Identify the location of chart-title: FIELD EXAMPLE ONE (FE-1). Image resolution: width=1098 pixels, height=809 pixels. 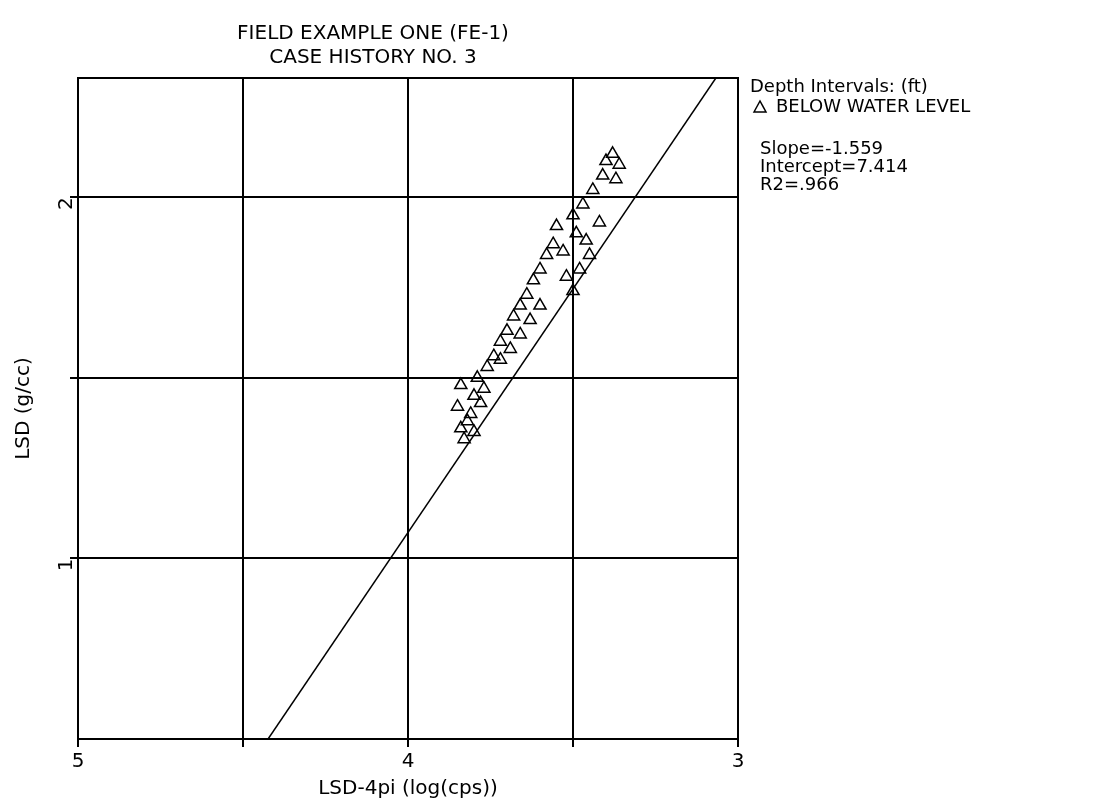
(373, 32).